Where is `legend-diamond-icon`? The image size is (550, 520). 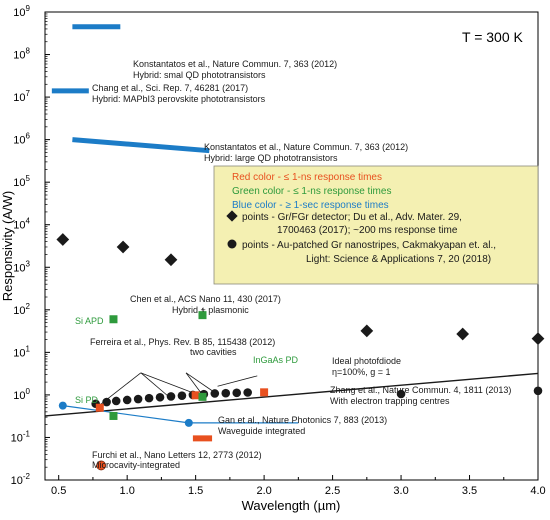 legend-diamond-icon is located at coordinates (232, 216).